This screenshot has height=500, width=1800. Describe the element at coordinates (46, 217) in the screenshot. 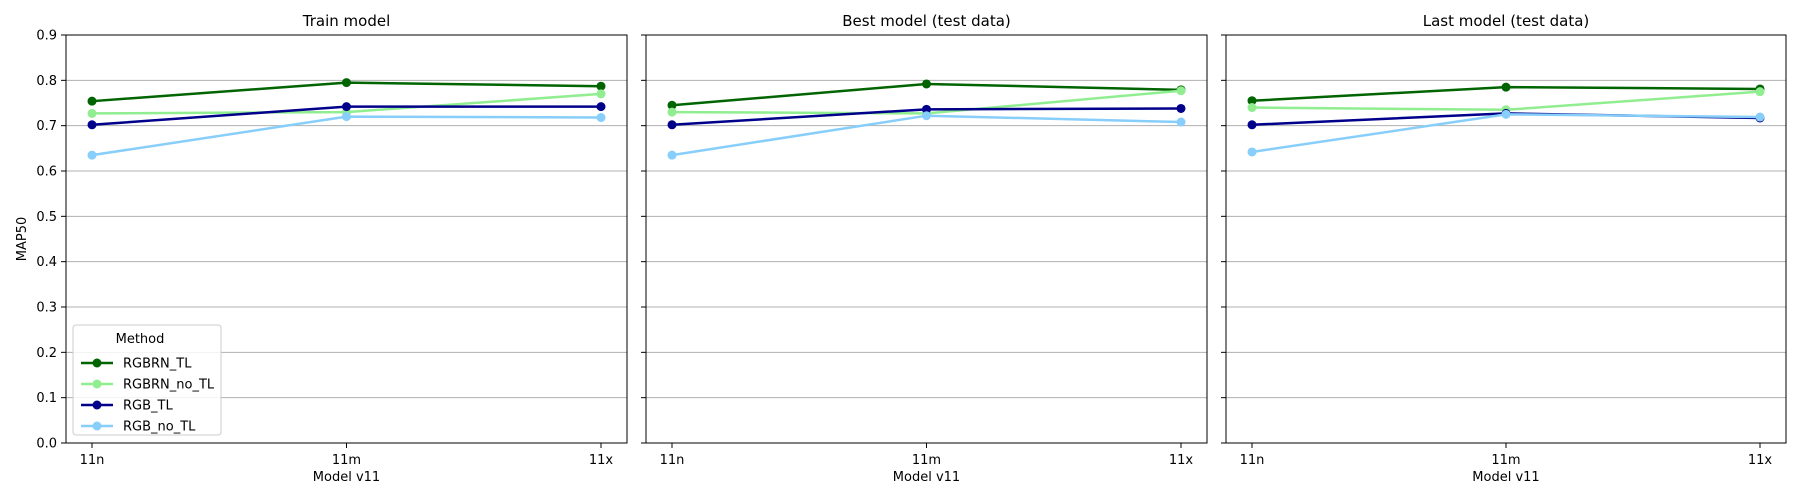

I see `y-tick-label: 0.5` at that location.